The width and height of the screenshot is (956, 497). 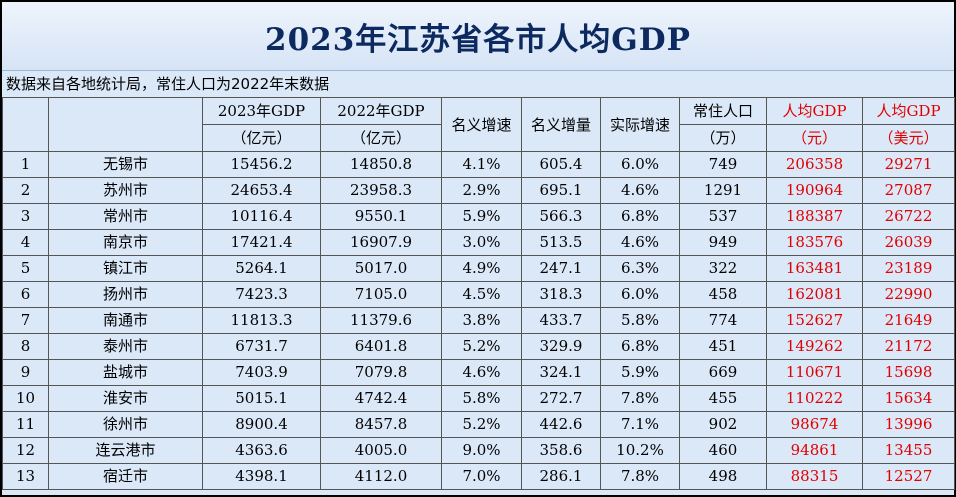 What do you see at coordinates (478, 84) in the screenshot?
I see `source-note: 数据来自各地统计局，常住人口为2022年末数据` at bounding box center [478, 84].